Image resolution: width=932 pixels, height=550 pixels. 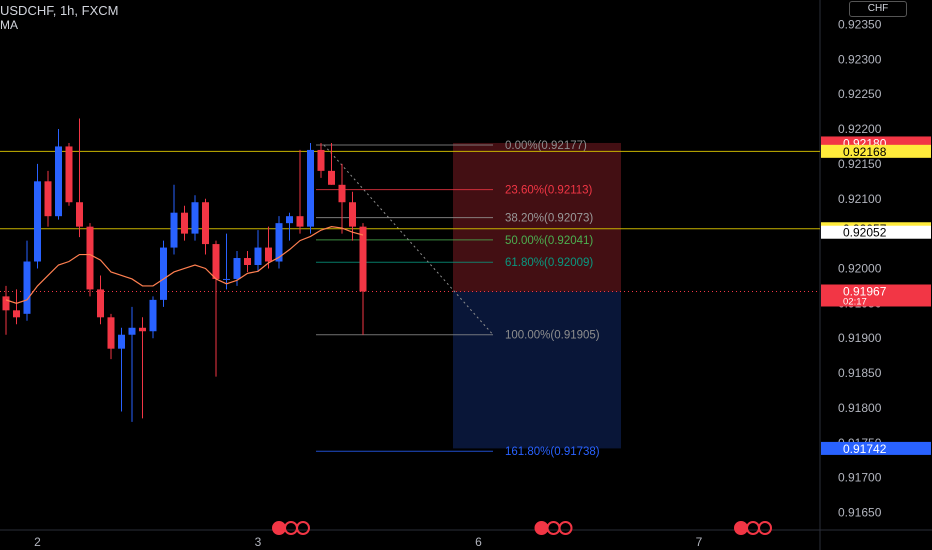 I want to click on y-tick-label: 0.91900, so click(x=860, y=338).